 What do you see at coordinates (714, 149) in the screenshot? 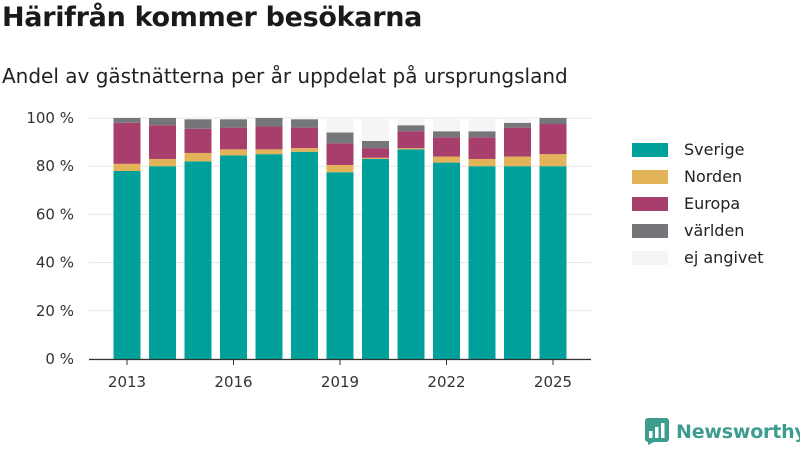
I see `legend-label: Sverige` at bounding box center [714, 149].